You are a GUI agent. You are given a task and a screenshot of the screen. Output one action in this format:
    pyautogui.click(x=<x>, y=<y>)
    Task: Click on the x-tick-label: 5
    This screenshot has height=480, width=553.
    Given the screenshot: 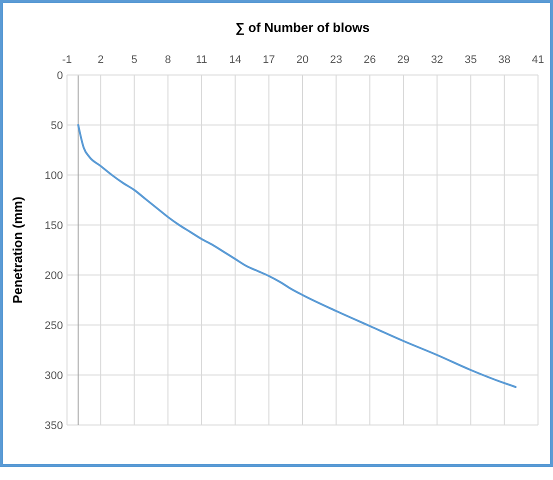 What is the action you would take?
    pyautogui.click(x=134, y=60)
    